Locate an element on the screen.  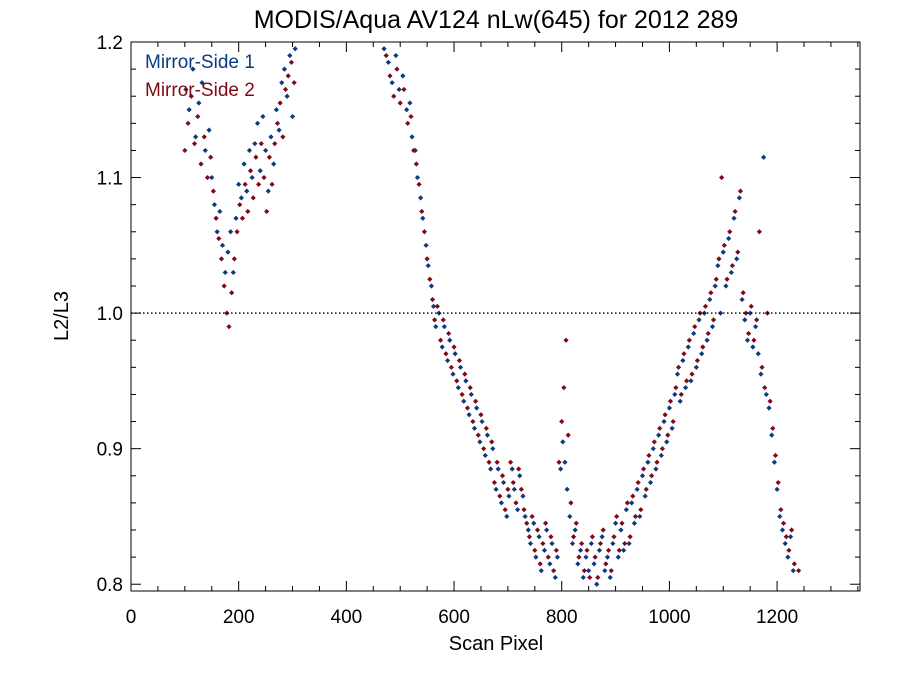
x-tick-label: 400 is located at coordinates (347, 617).